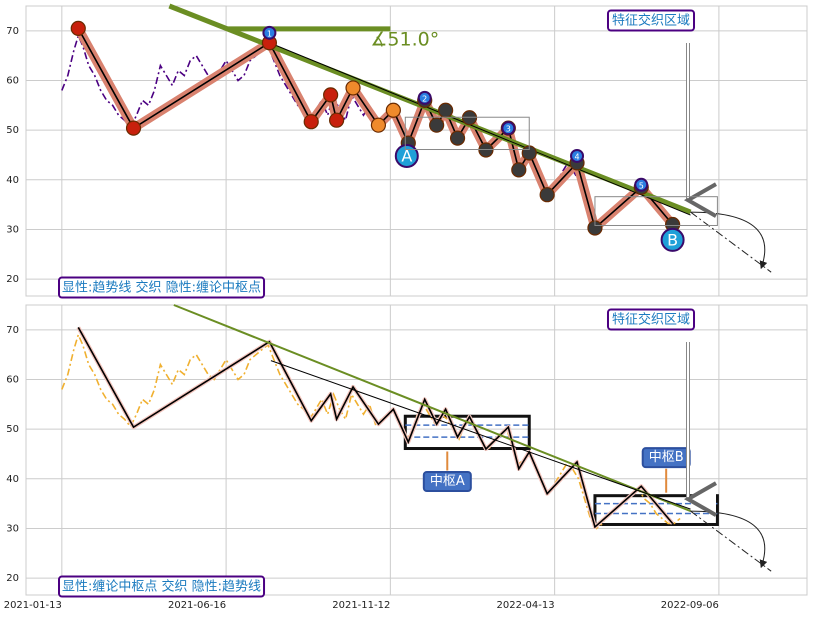 The width and height of the screenshot is (813, 621). Describe the element at coordinates (690, 605) in the screenshot. I see `x-tick-label: 2022-09-06` at that location.